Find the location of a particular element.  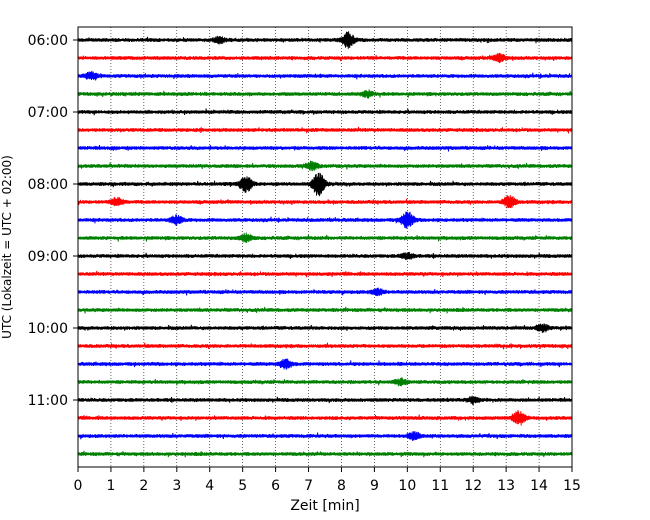

x-tick-label: 3 is located at coordinates (176, 486).